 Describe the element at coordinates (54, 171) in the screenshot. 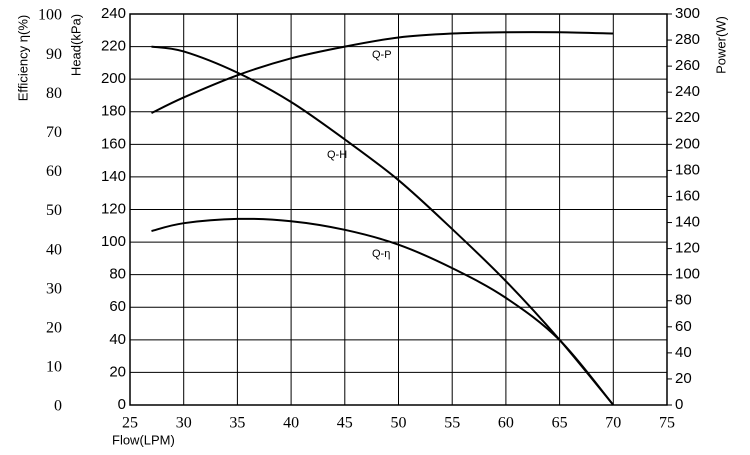

I see `y3-tick-label: 60` at that location.